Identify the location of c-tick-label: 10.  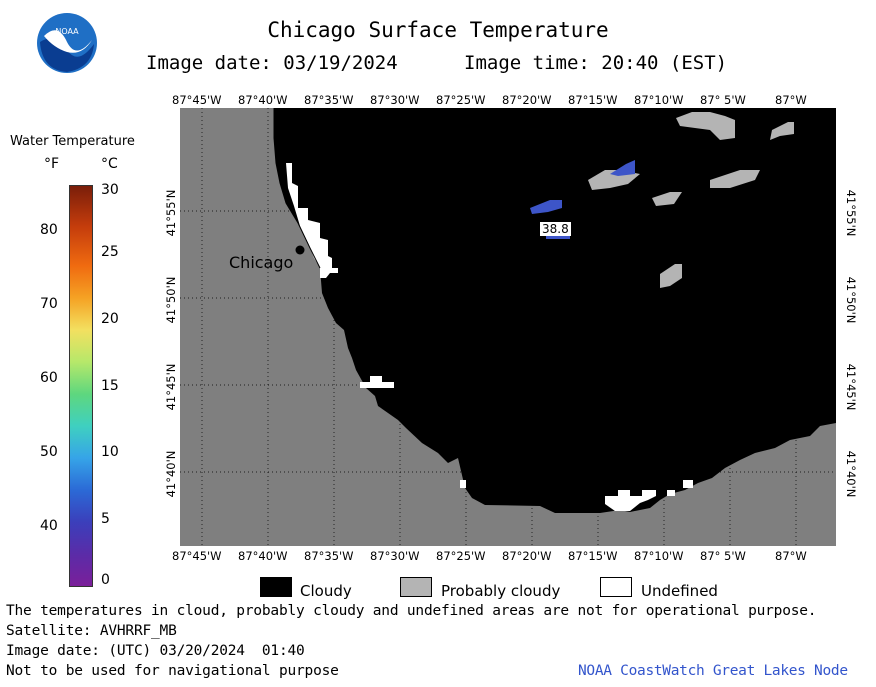
(110, 452).